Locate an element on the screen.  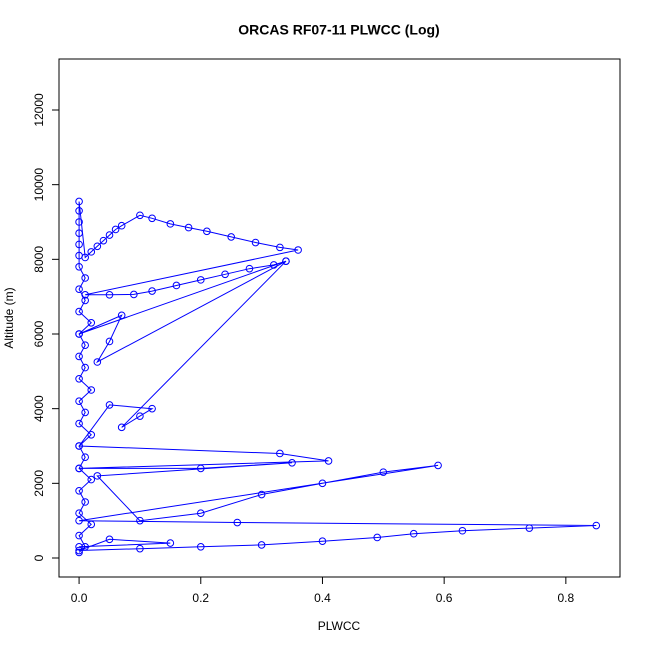
y-axis-label: Altitude (m) is located at coordinates (9, 317).